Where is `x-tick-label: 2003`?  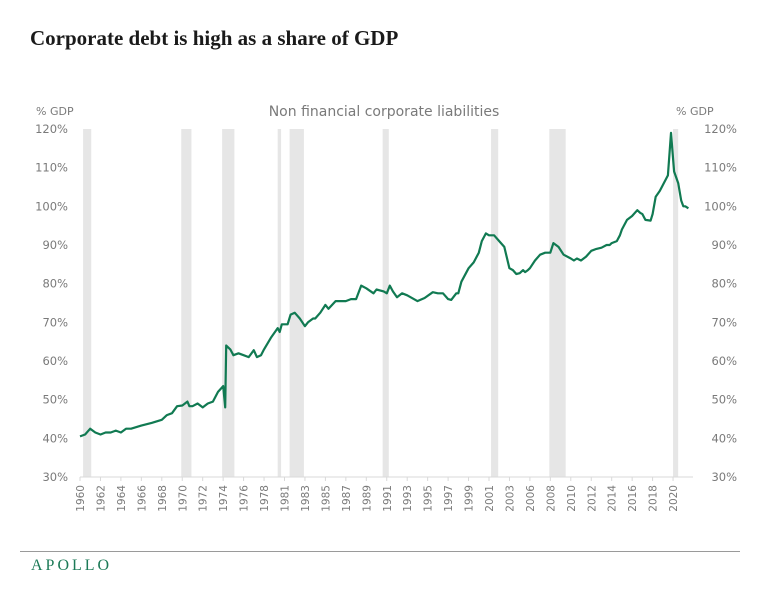 x-tick-label: 2003 is located at coordinates (510, 498).